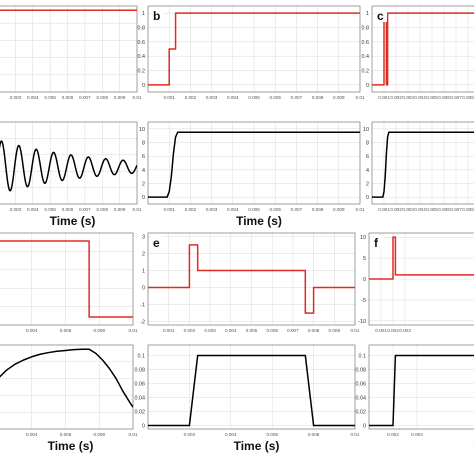  Describe the element at coordinates (367, 185) in the screenshot. I see `y-tick-label: 2` at that location.